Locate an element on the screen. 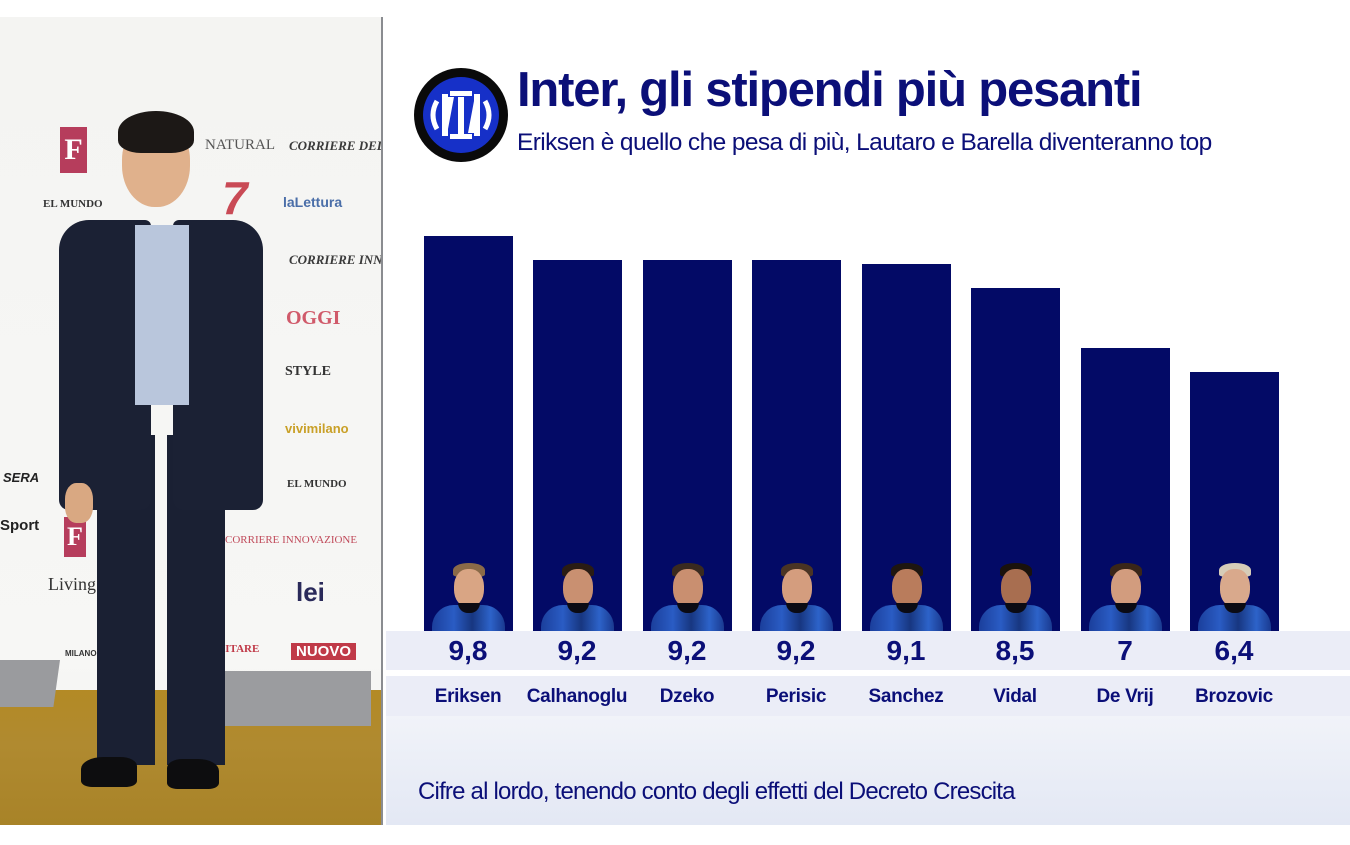 The image size is (1350, 845). wall-logo: NUOVO is located at coordinates (324, 651).